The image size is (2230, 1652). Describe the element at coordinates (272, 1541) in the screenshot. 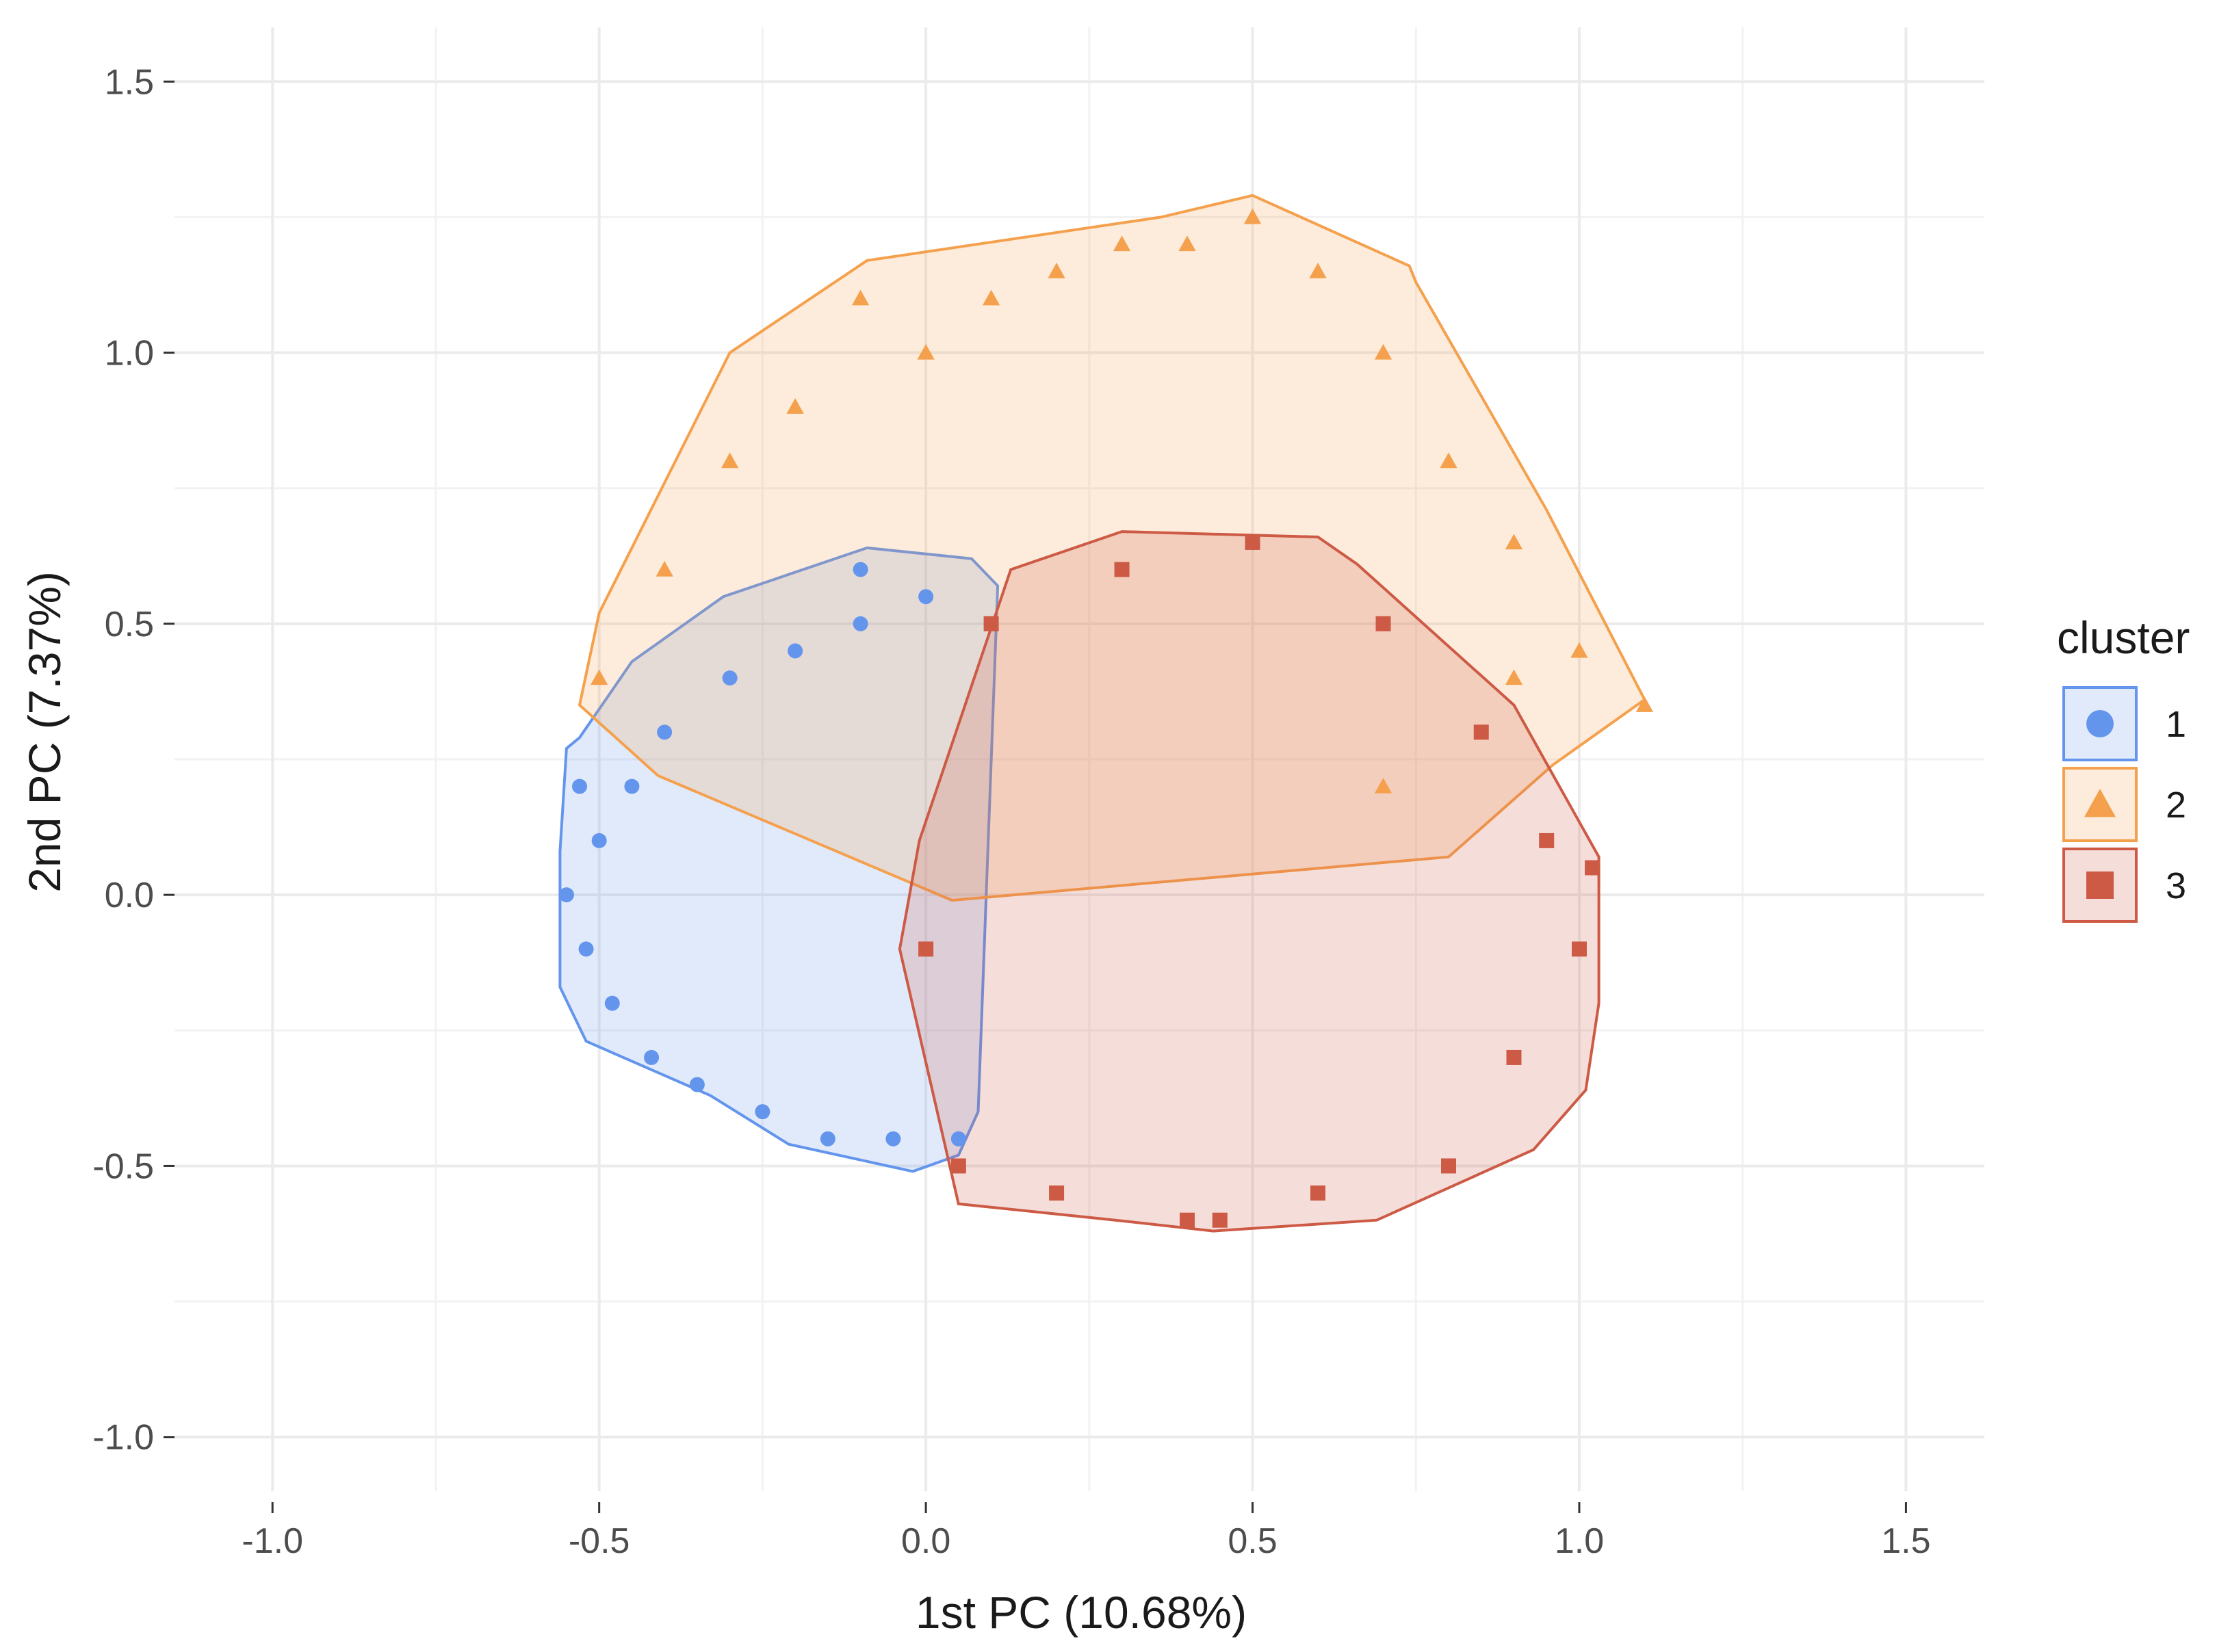

I see `x-tick-label: -1.0` at that location.